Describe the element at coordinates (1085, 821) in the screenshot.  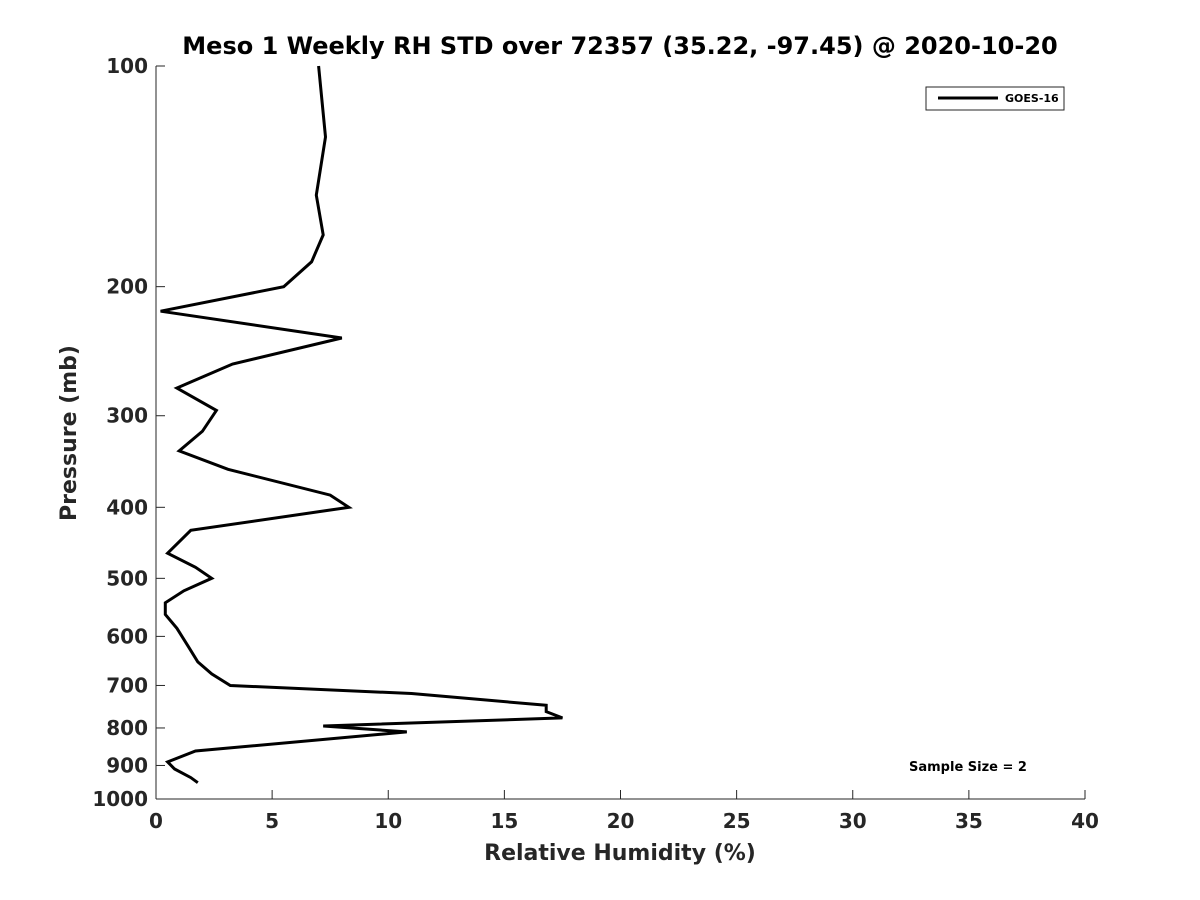
I see `x-tick-label: 40` at that location.